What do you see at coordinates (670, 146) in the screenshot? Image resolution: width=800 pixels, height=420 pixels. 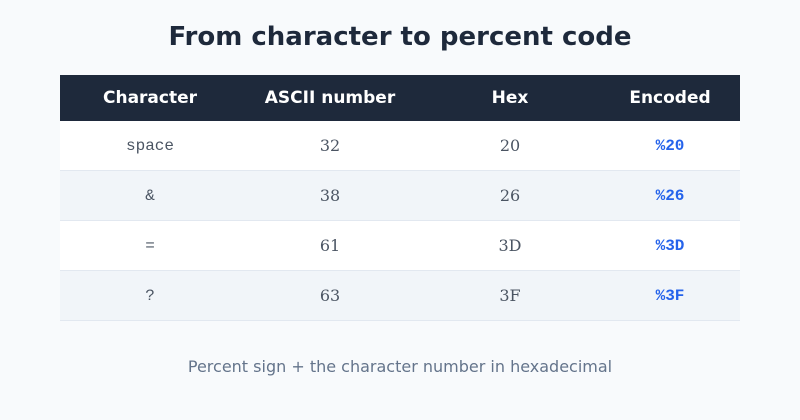 I see `cell-encoded: %20` at bounding box center [670, 146].